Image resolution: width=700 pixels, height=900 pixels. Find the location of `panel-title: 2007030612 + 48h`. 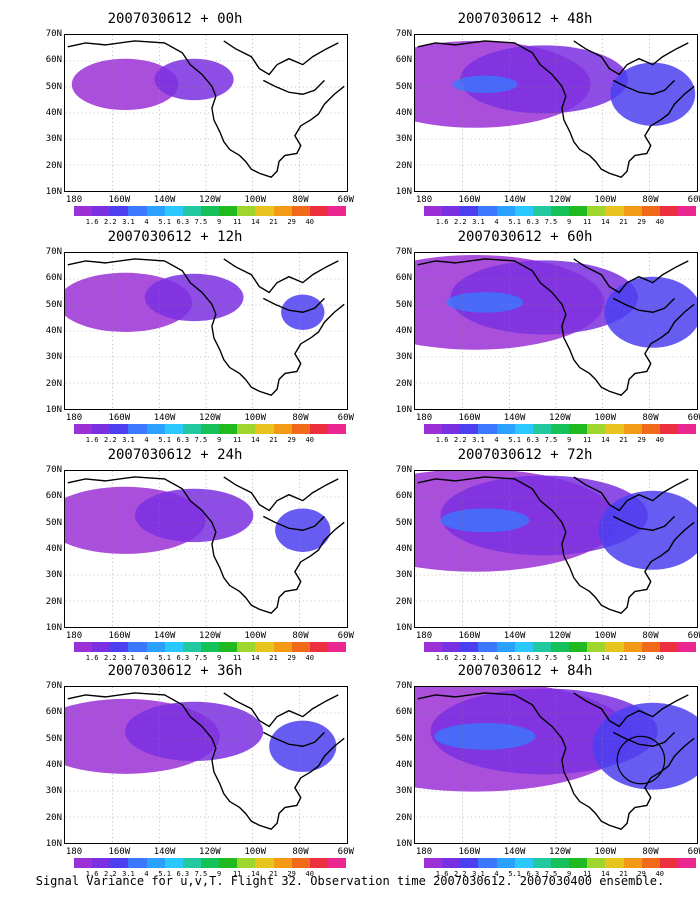

panel-title: 2007030612 + 48h is located at coordinates (525, 19).